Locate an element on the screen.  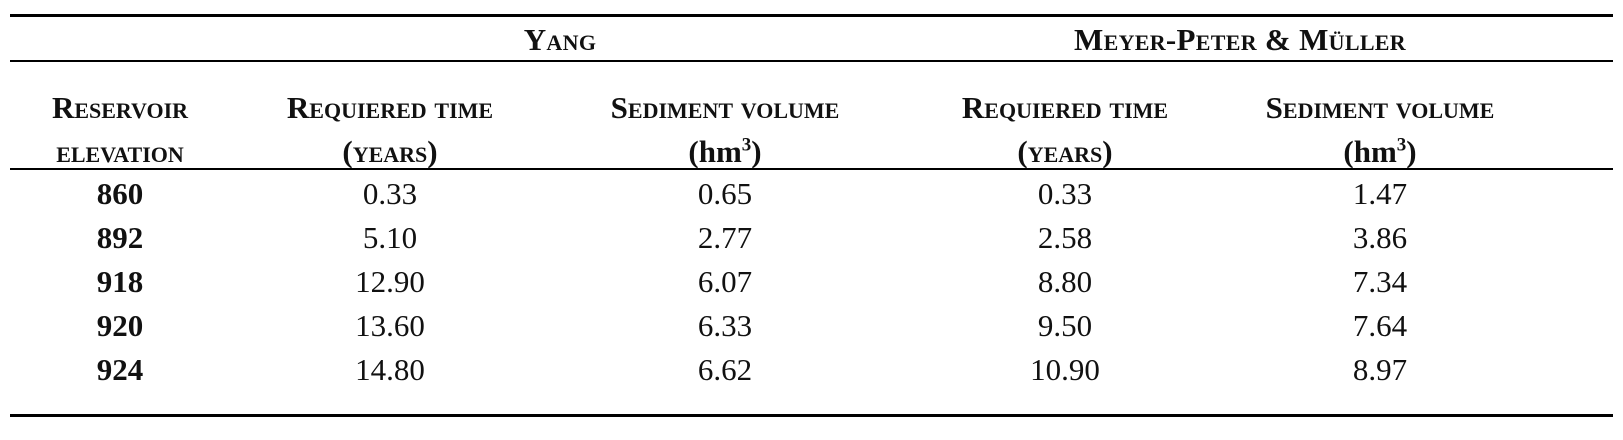
cell-mpm-time: 0.33 is located at coordinates (1065, 193).